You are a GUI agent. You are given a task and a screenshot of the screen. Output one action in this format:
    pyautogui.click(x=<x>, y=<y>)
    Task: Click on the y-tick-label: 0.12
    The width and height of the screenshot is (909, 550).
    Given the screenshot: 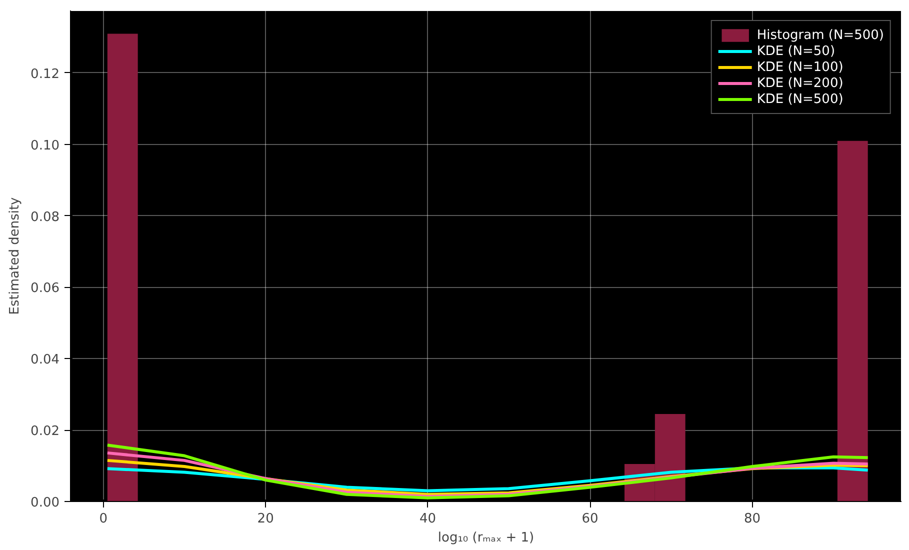 What is the action you would take?
    pyautogui.click(x=45, y=74)
    